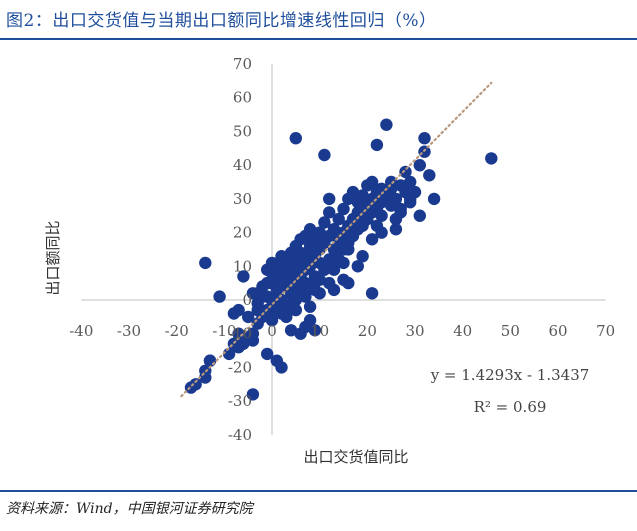  What do you see at coordinates (240, 435) in the screenshot?
I see `y-tick-label: -40` at bounding box center [240, 435].